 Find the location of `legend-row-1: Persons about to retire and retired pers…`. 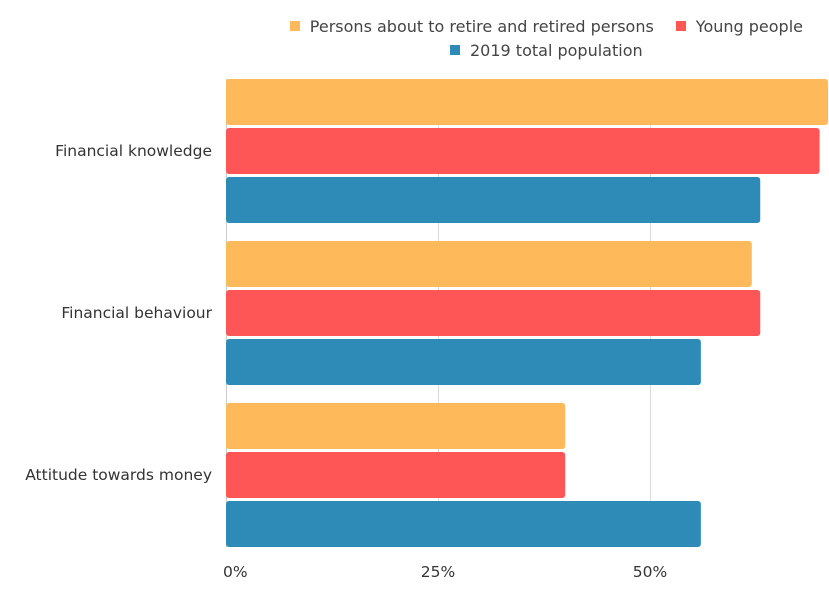

legend-row-1: Persons about to retire and retired pers… is located at coordinates (414, 26).